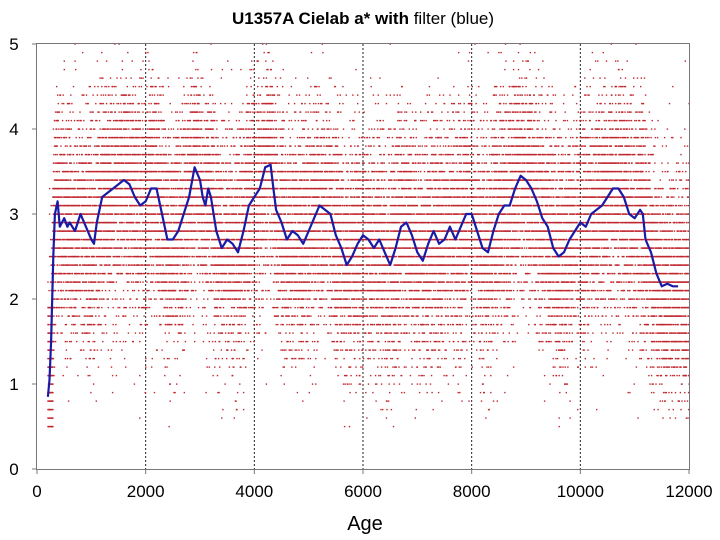 The image size is (720, 540). Describe the element at coordinates (116, 316) in the screenshot. I see `scatter-point-1909` at that location.